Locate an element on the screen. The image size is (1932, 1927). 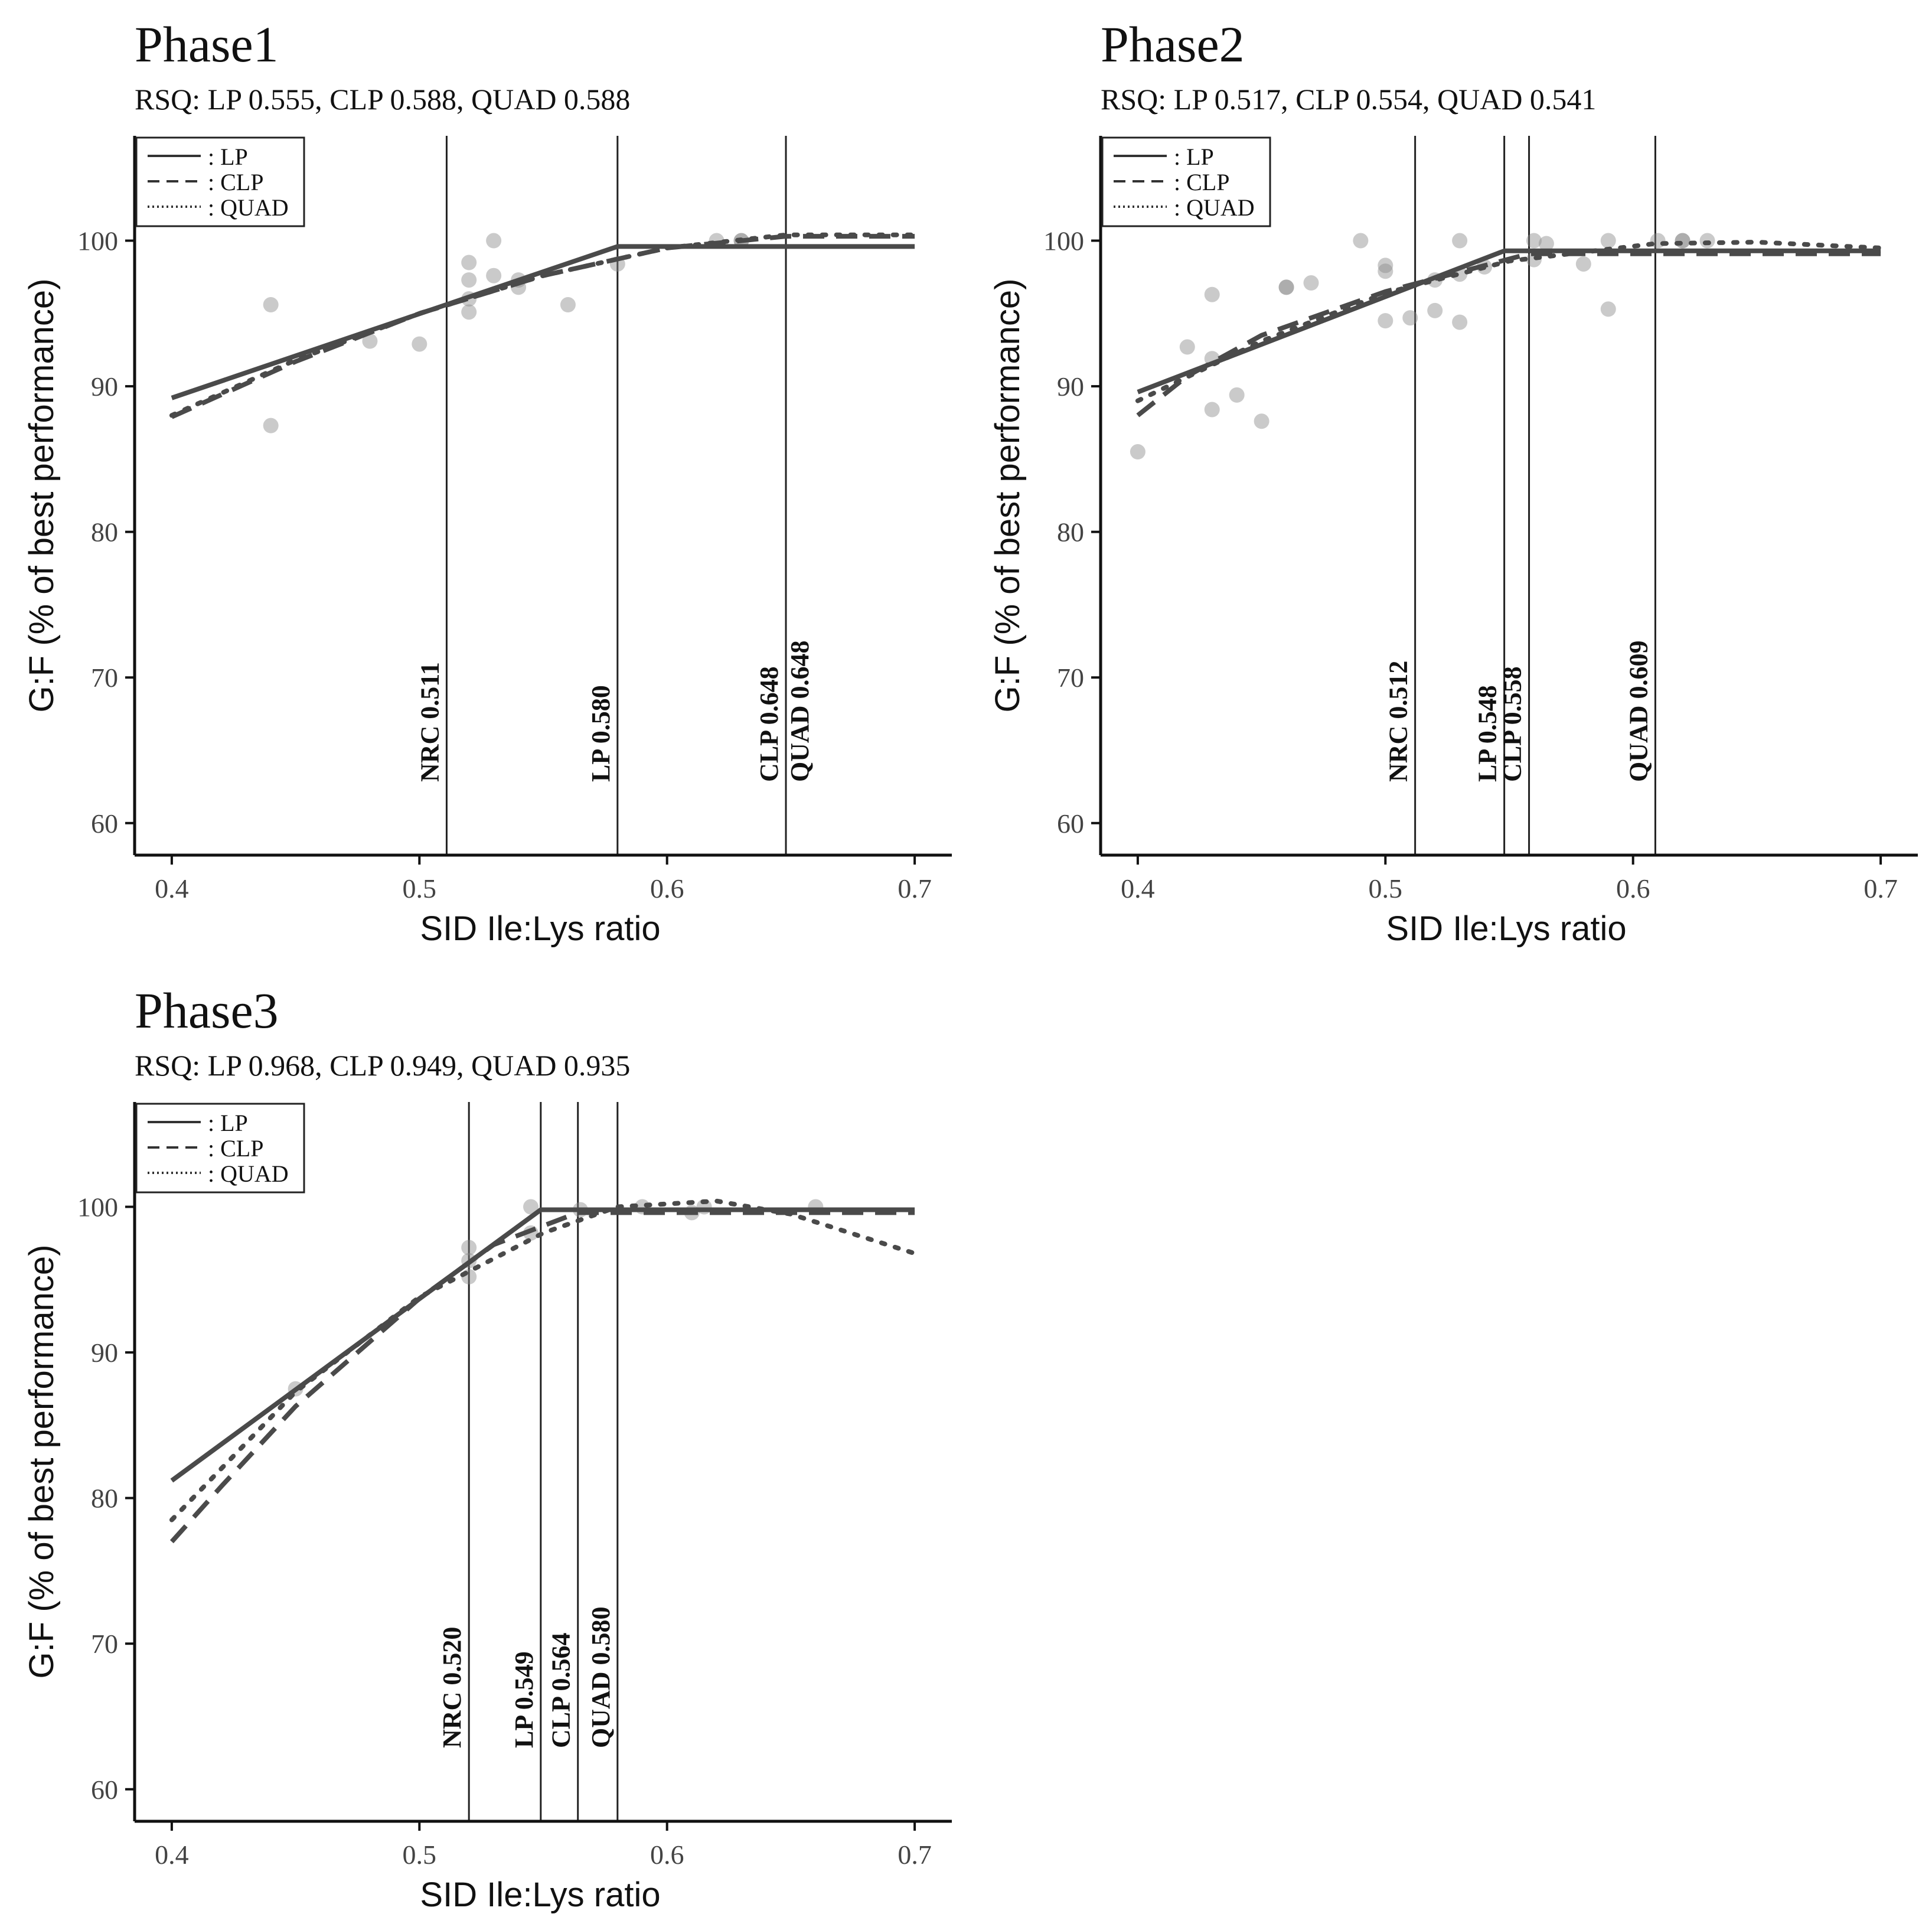
reference-line-label: LP 0.548 is located at coordinates (1487, 733).